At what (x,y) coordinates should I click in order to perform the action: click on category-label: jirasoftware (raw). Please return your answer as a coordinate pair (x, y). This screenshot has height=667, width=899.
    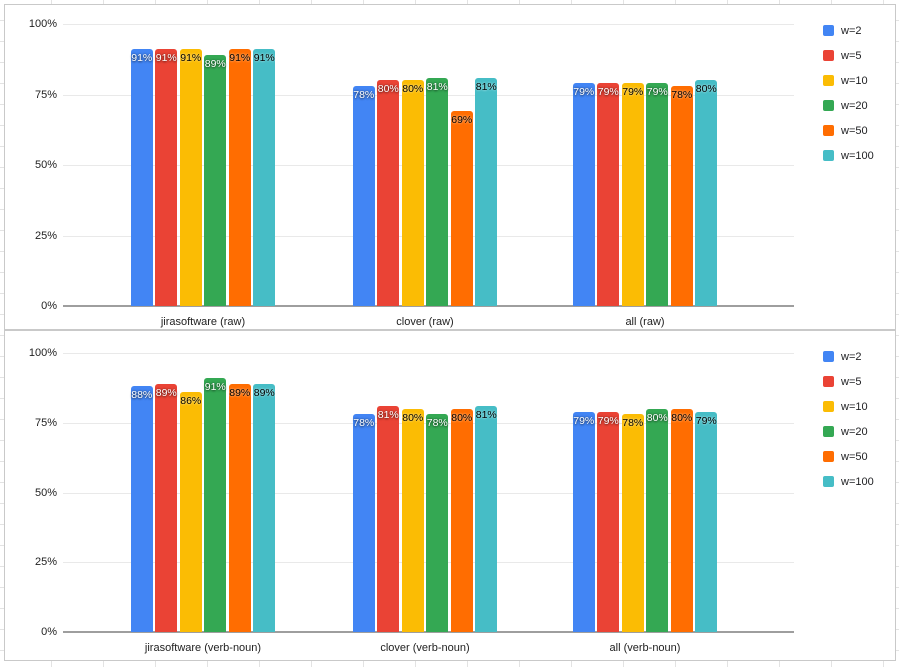
    Looking at the image, I should click on (203, 322).